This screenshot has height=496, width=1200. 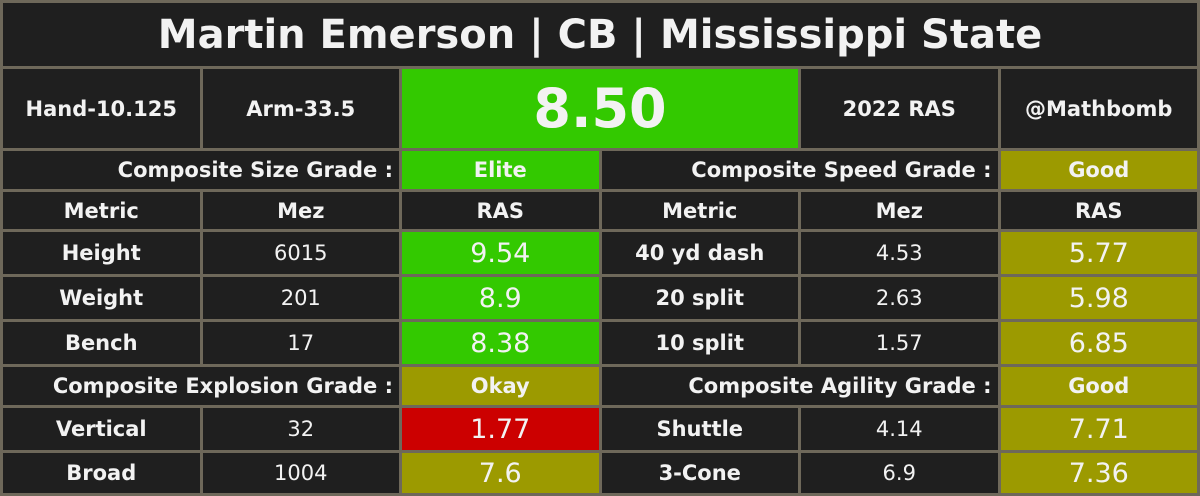 What do you see at coordinates (101, 429) in the screenshot?
I see `metric: Vertical` at bounding box center [101, 429].